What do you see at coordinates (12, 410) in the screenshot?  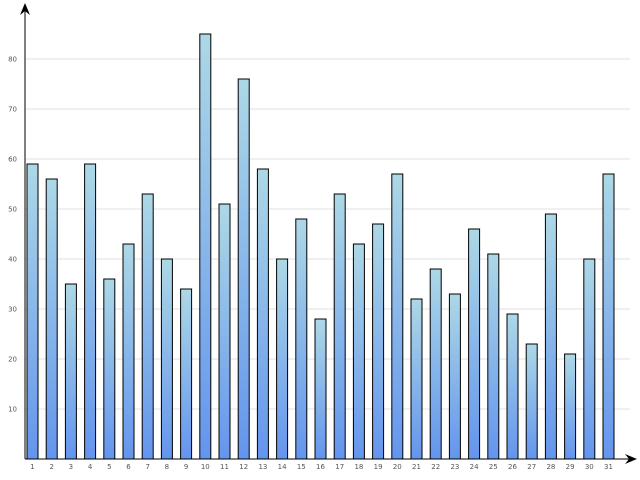 I see `y-tick-label: 10` at bounding box center [12, 410].